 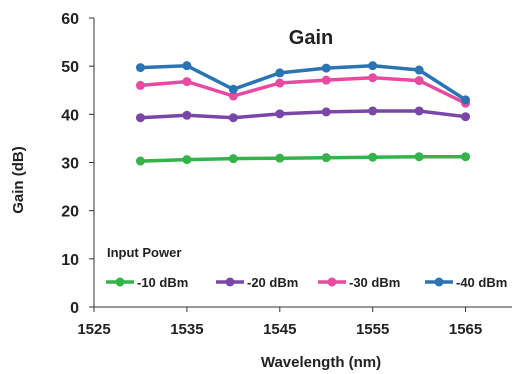 What do you see at coordinates (74, 308) in the screenshot?
I see `y-tick-label: 0` at bounding box center [74, 308].